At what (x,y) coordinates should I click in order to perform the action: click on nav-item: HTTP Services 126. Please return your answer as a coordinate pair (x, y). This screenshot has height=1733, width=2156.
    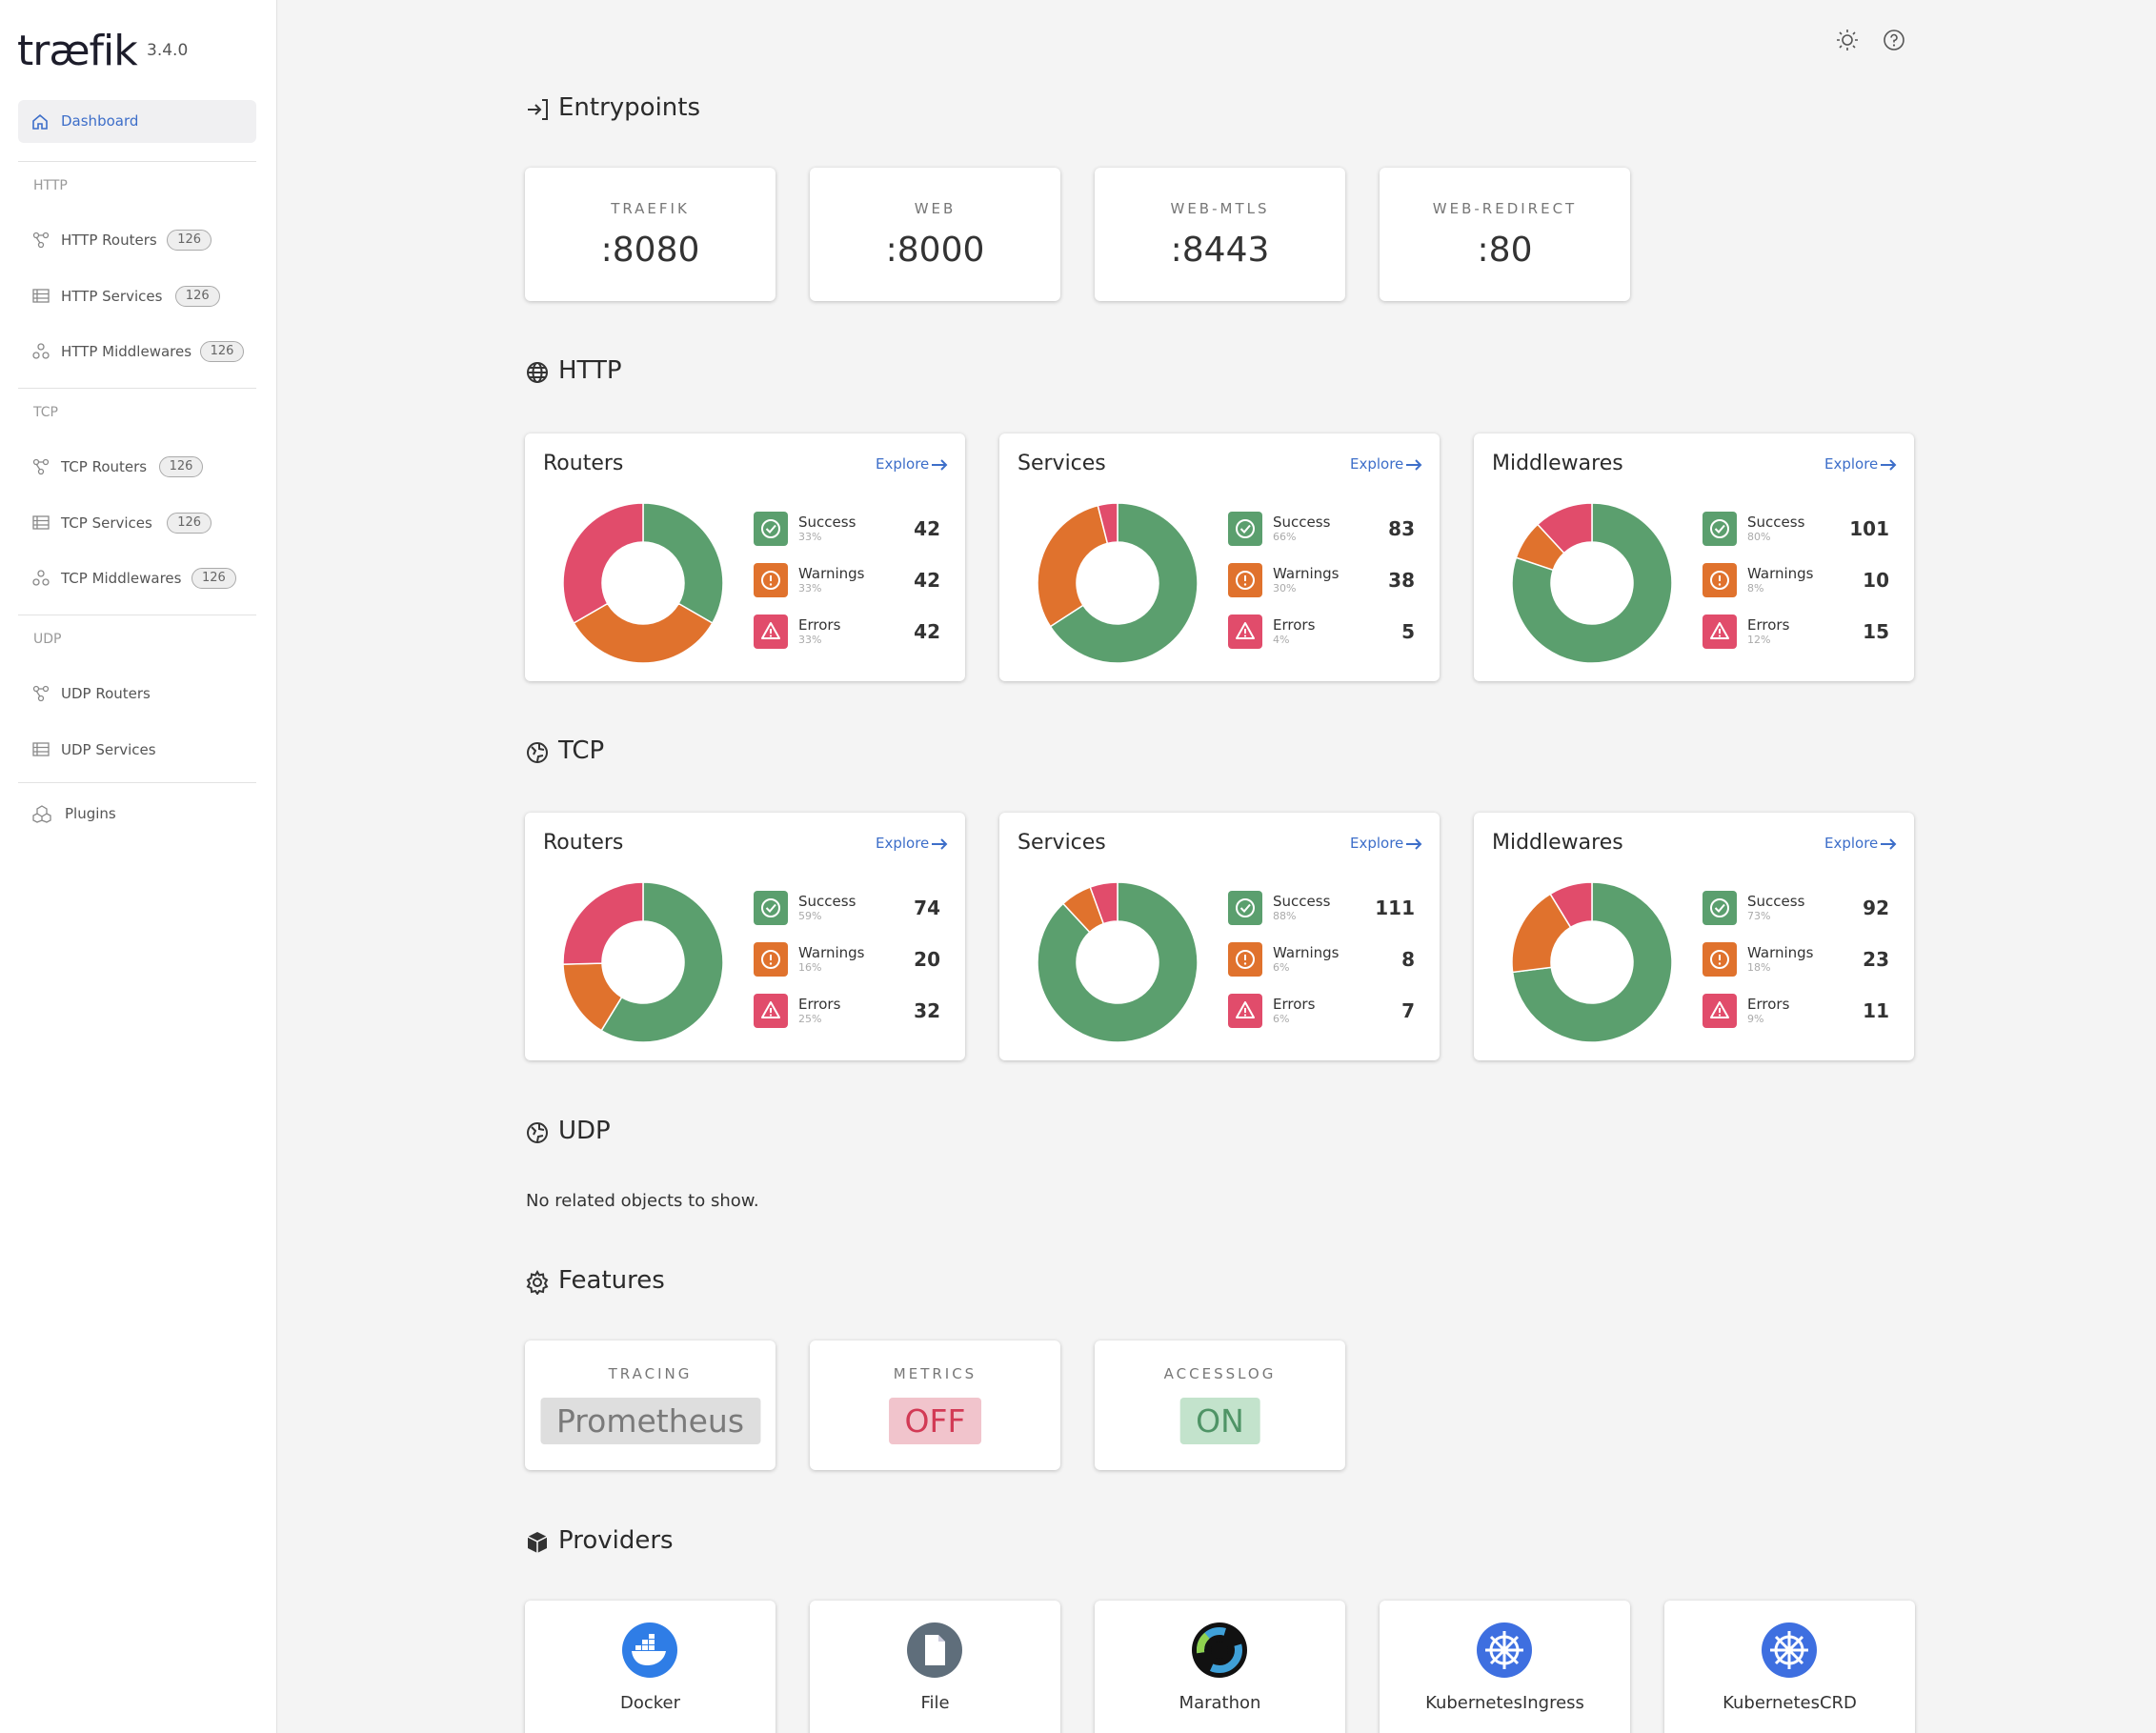
    Looking at the image, I should click on (137, 296).